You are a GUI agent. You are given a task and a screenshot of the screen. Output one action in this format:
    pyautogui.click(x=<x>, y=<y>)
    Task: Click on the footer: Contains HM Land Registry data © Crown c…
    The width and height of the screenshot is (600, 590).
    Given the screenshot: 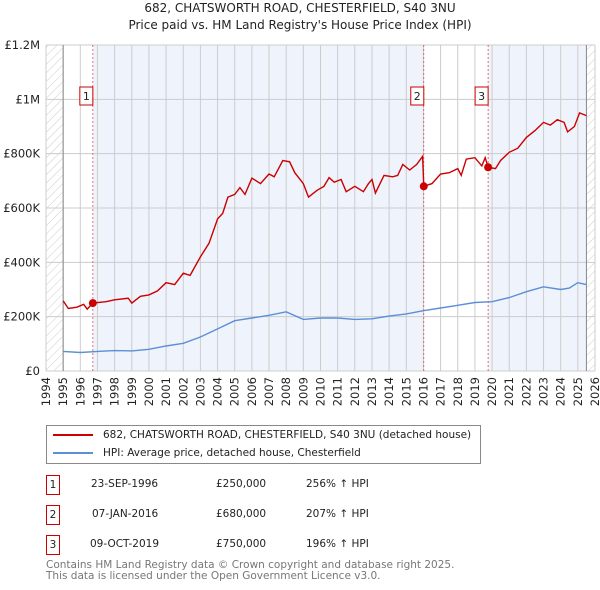 What is the action you would take?
    pyautogui.click(x=250, y=571)
    